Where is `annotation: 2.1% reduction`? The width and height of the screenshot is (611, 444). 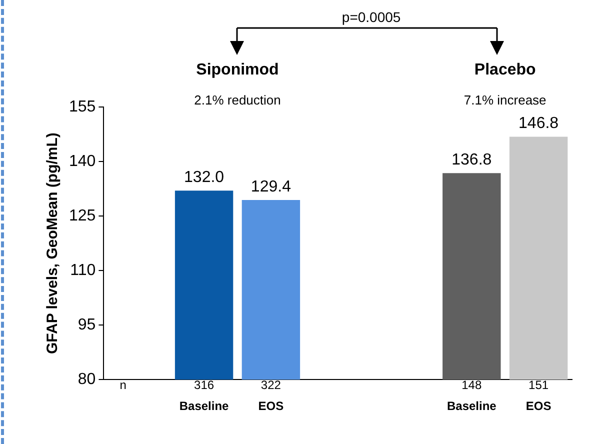
annotation: 2.1% reduction is located at coordinates (237, 100).